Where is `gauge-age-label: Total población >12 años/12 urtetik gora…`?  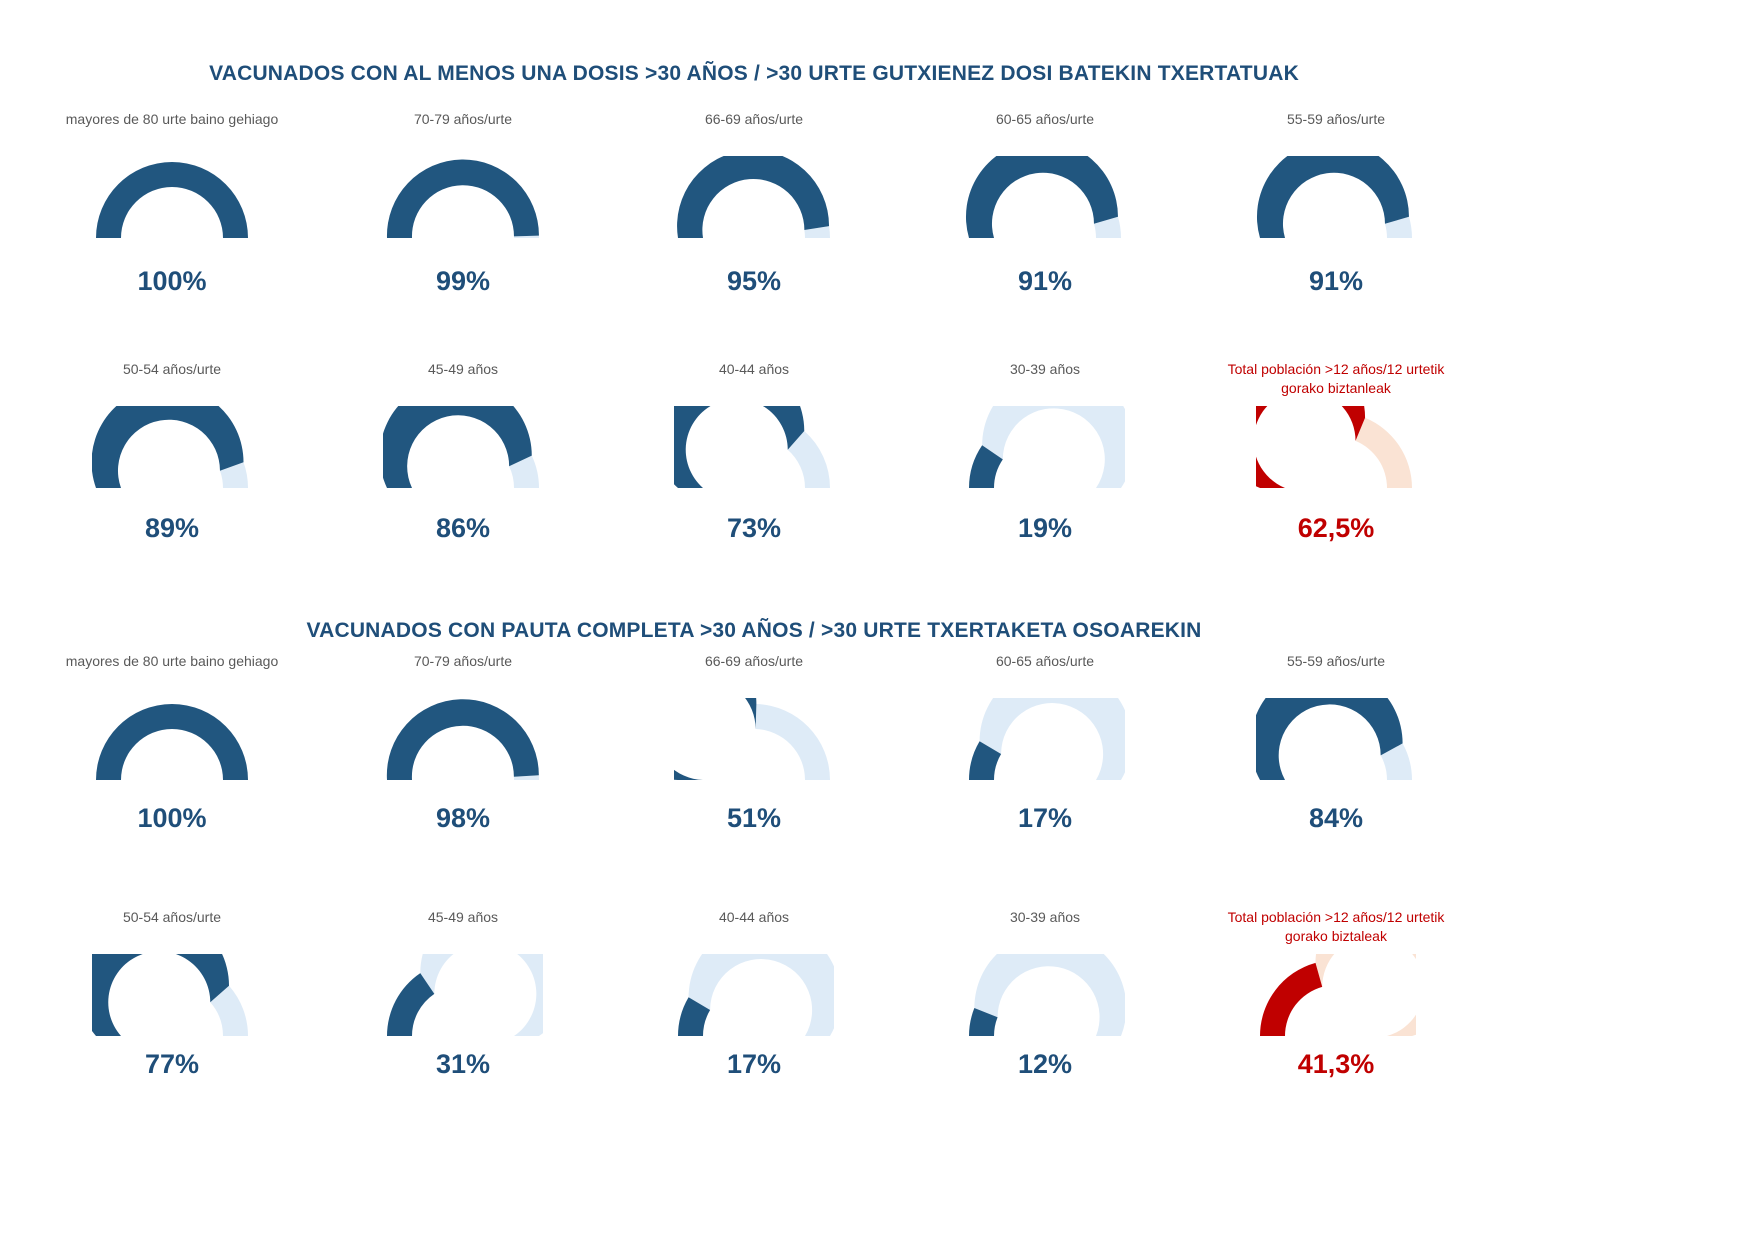 gauge-age-label: Total población >12 años/12 urtetik gora… is located at coordinates (1336, 926).